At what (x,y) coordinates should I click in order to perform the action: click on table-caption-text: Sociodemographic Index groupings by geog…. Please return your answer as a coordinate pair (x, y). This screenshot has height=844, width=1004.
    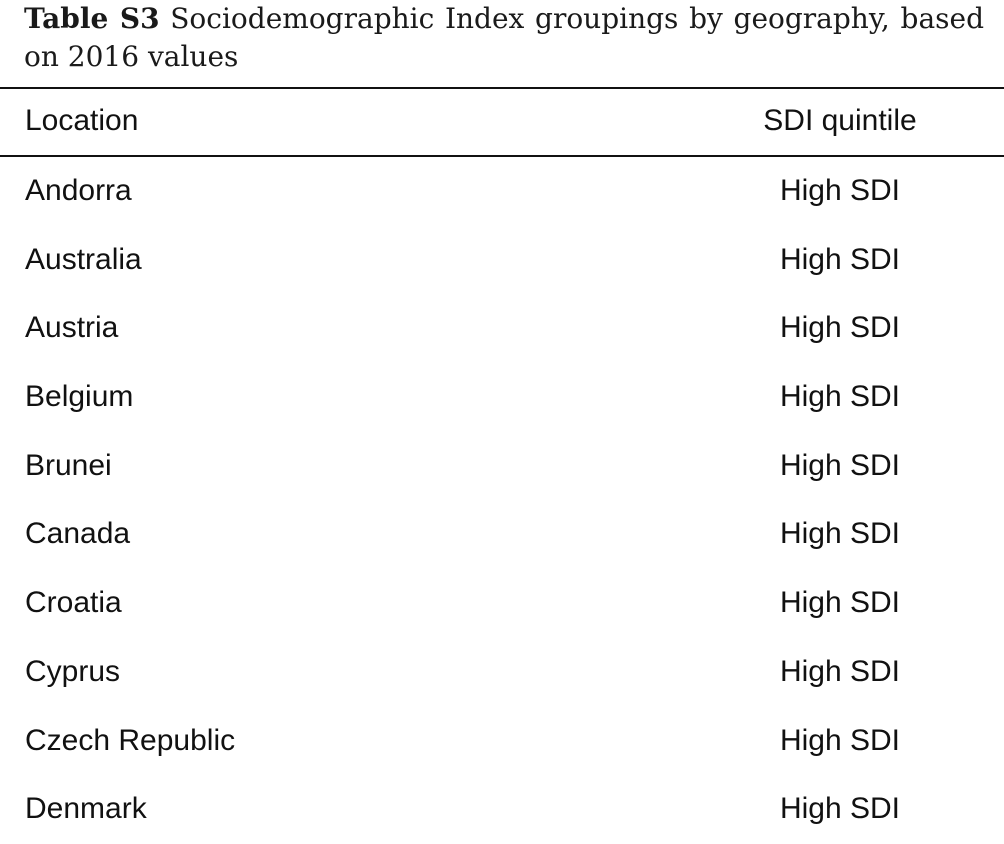
    Looking at the image, I should click on (504, 37).